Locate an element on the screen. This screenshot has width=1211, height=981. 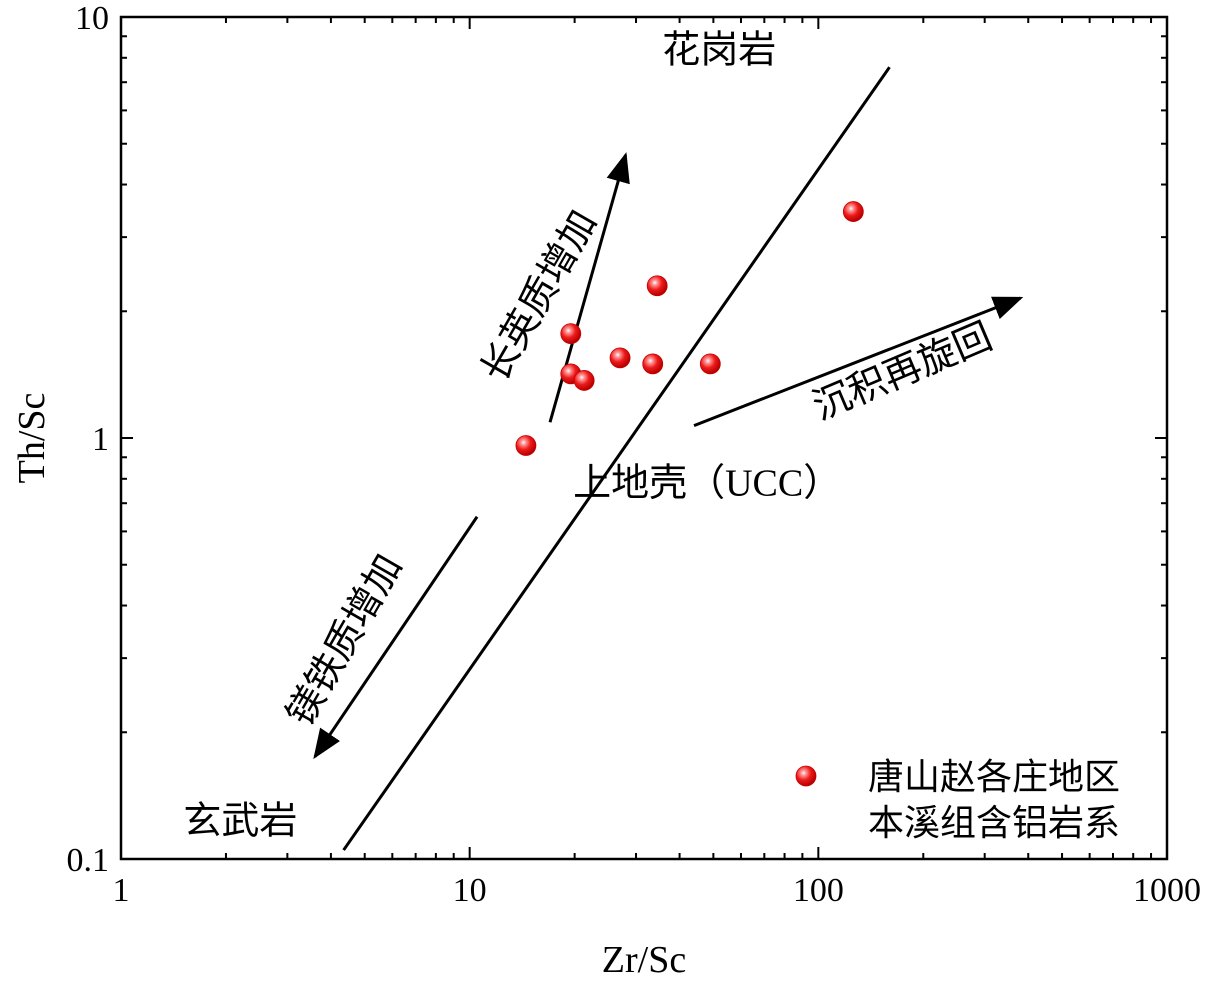
recycling-arrow is located at coordinates (858, 362).